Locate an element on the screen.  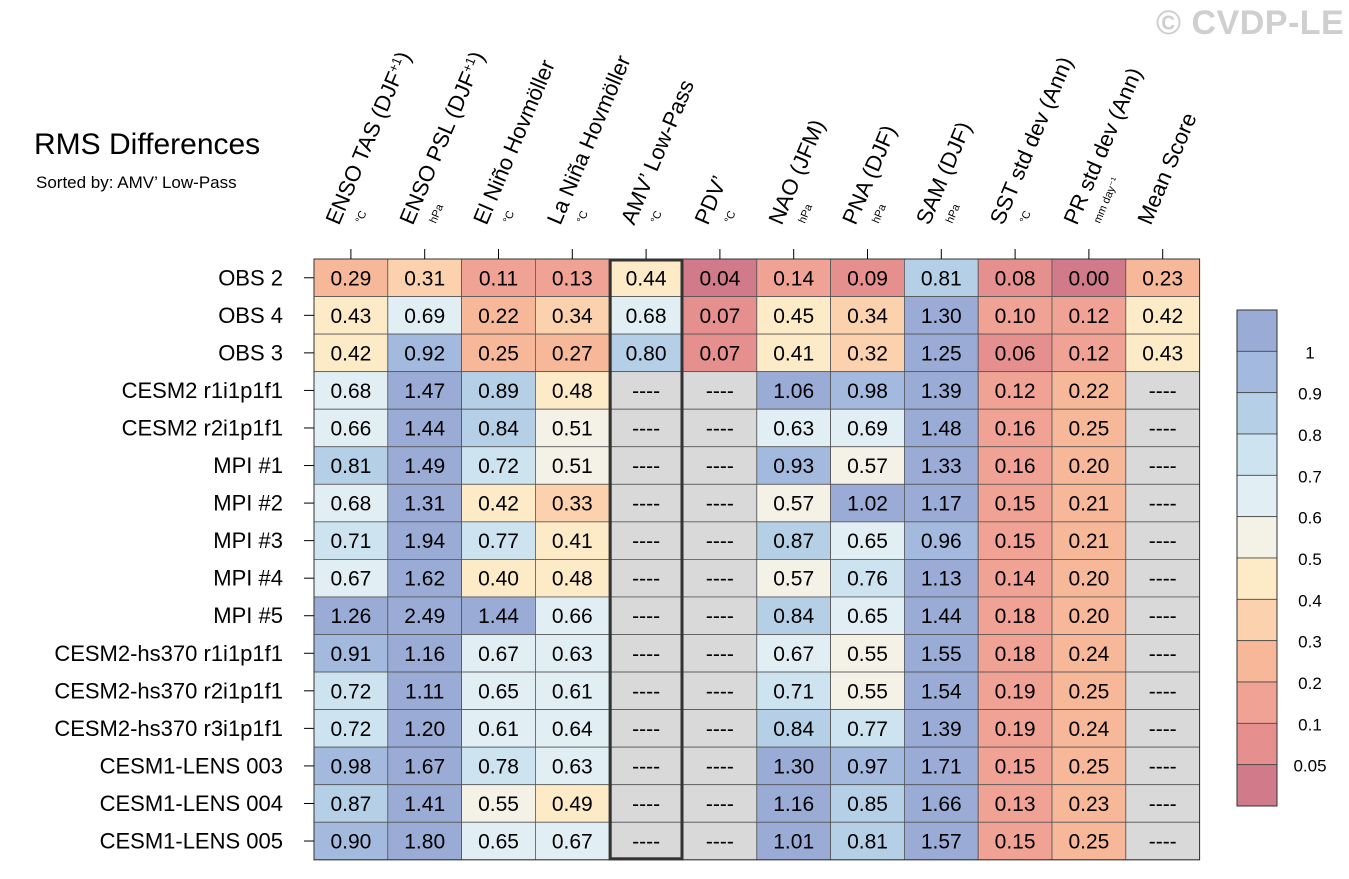
cell-value-label: 1.54 is located at coordinates (941, 691).